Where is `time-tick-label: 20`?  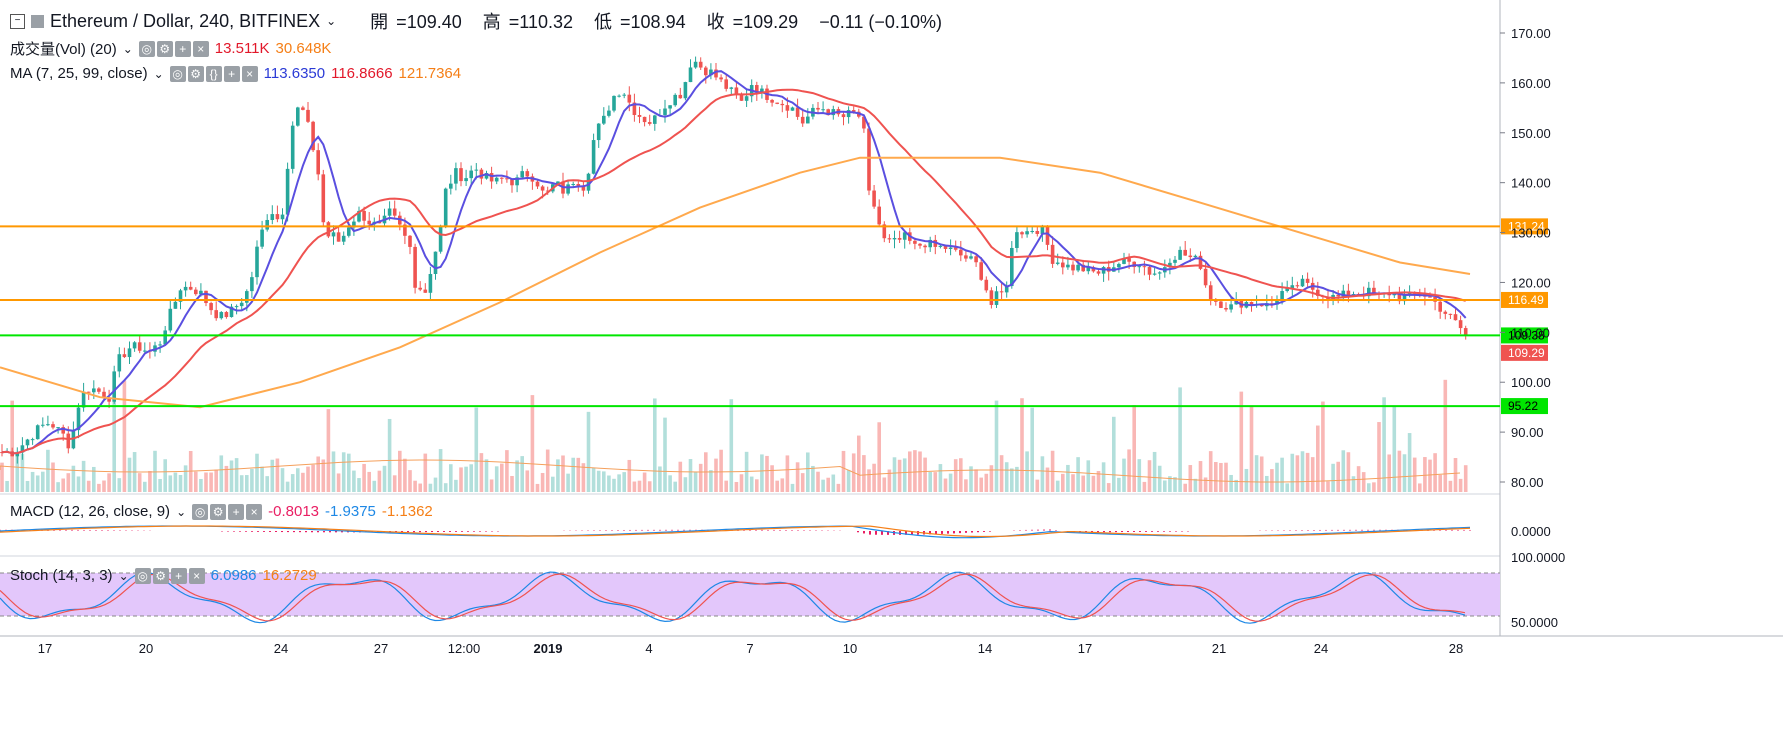
time-tick-label: 20 is located at coordinates (146, 648).